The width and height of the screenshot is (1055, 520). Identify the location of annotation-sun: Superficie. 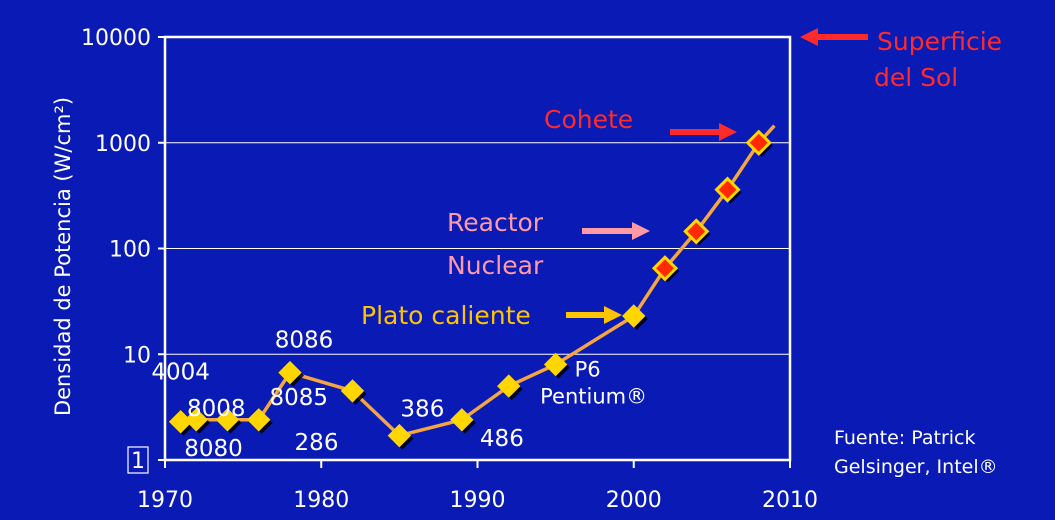
(939, 41).